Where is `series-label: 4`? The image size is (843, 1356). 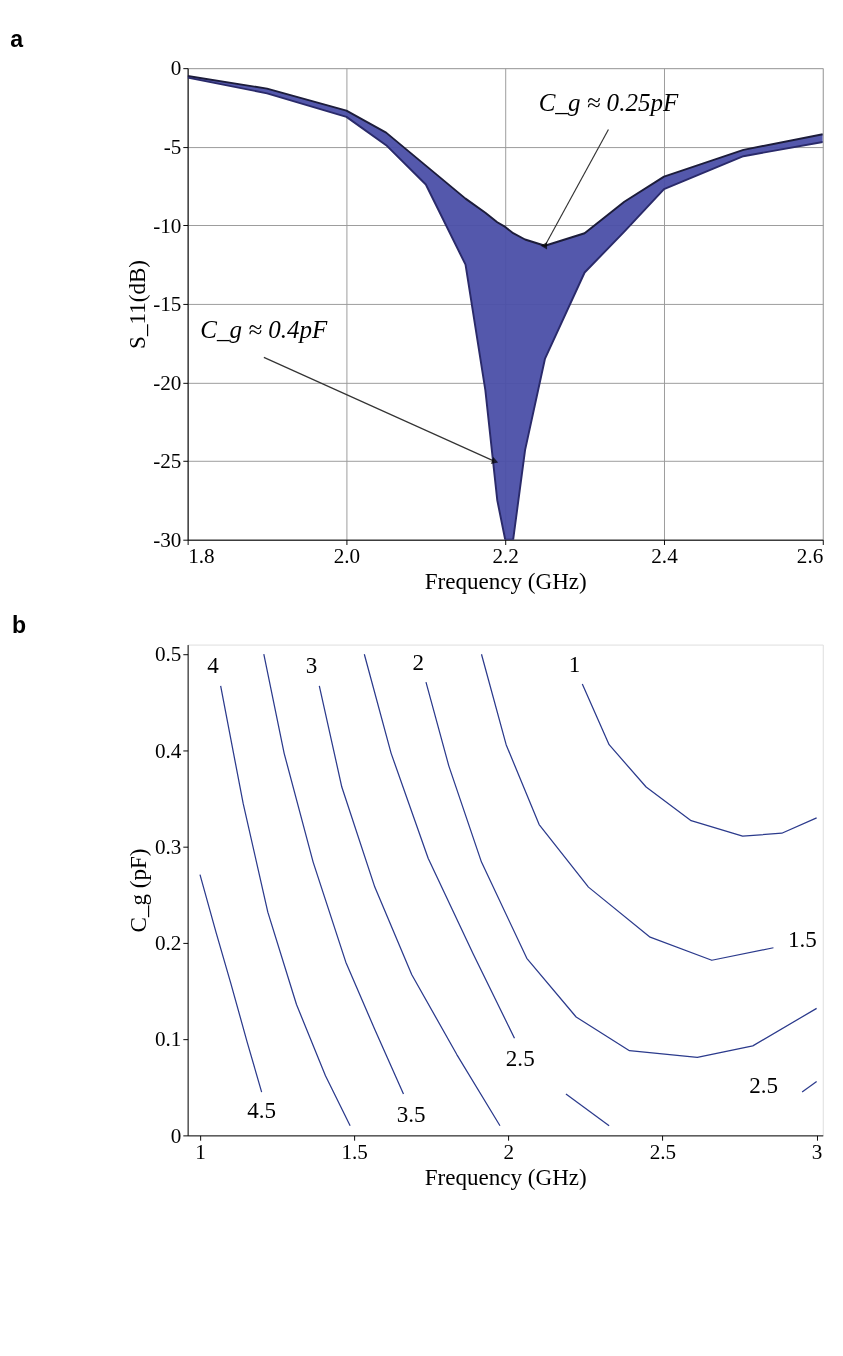 series-label: 4 is located at coordinates (213, 665).